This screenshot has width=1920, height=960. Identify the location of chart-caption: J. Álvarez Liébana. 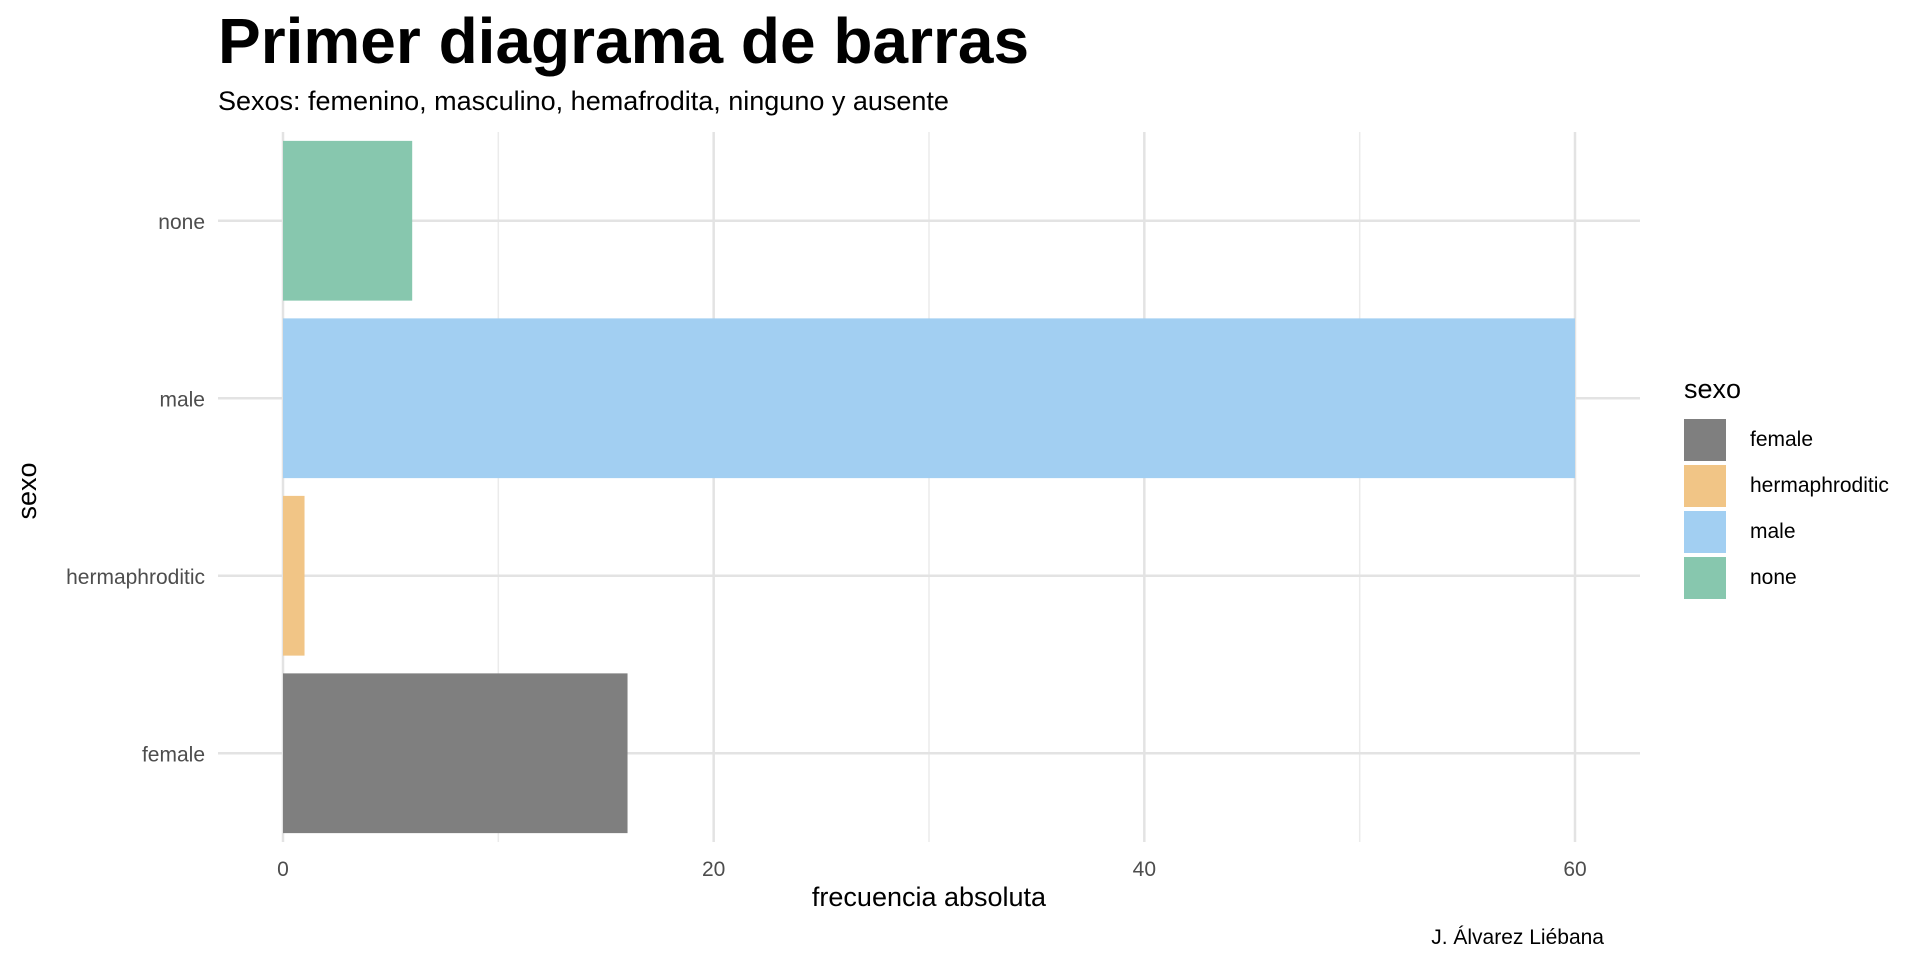
(1517, 937).